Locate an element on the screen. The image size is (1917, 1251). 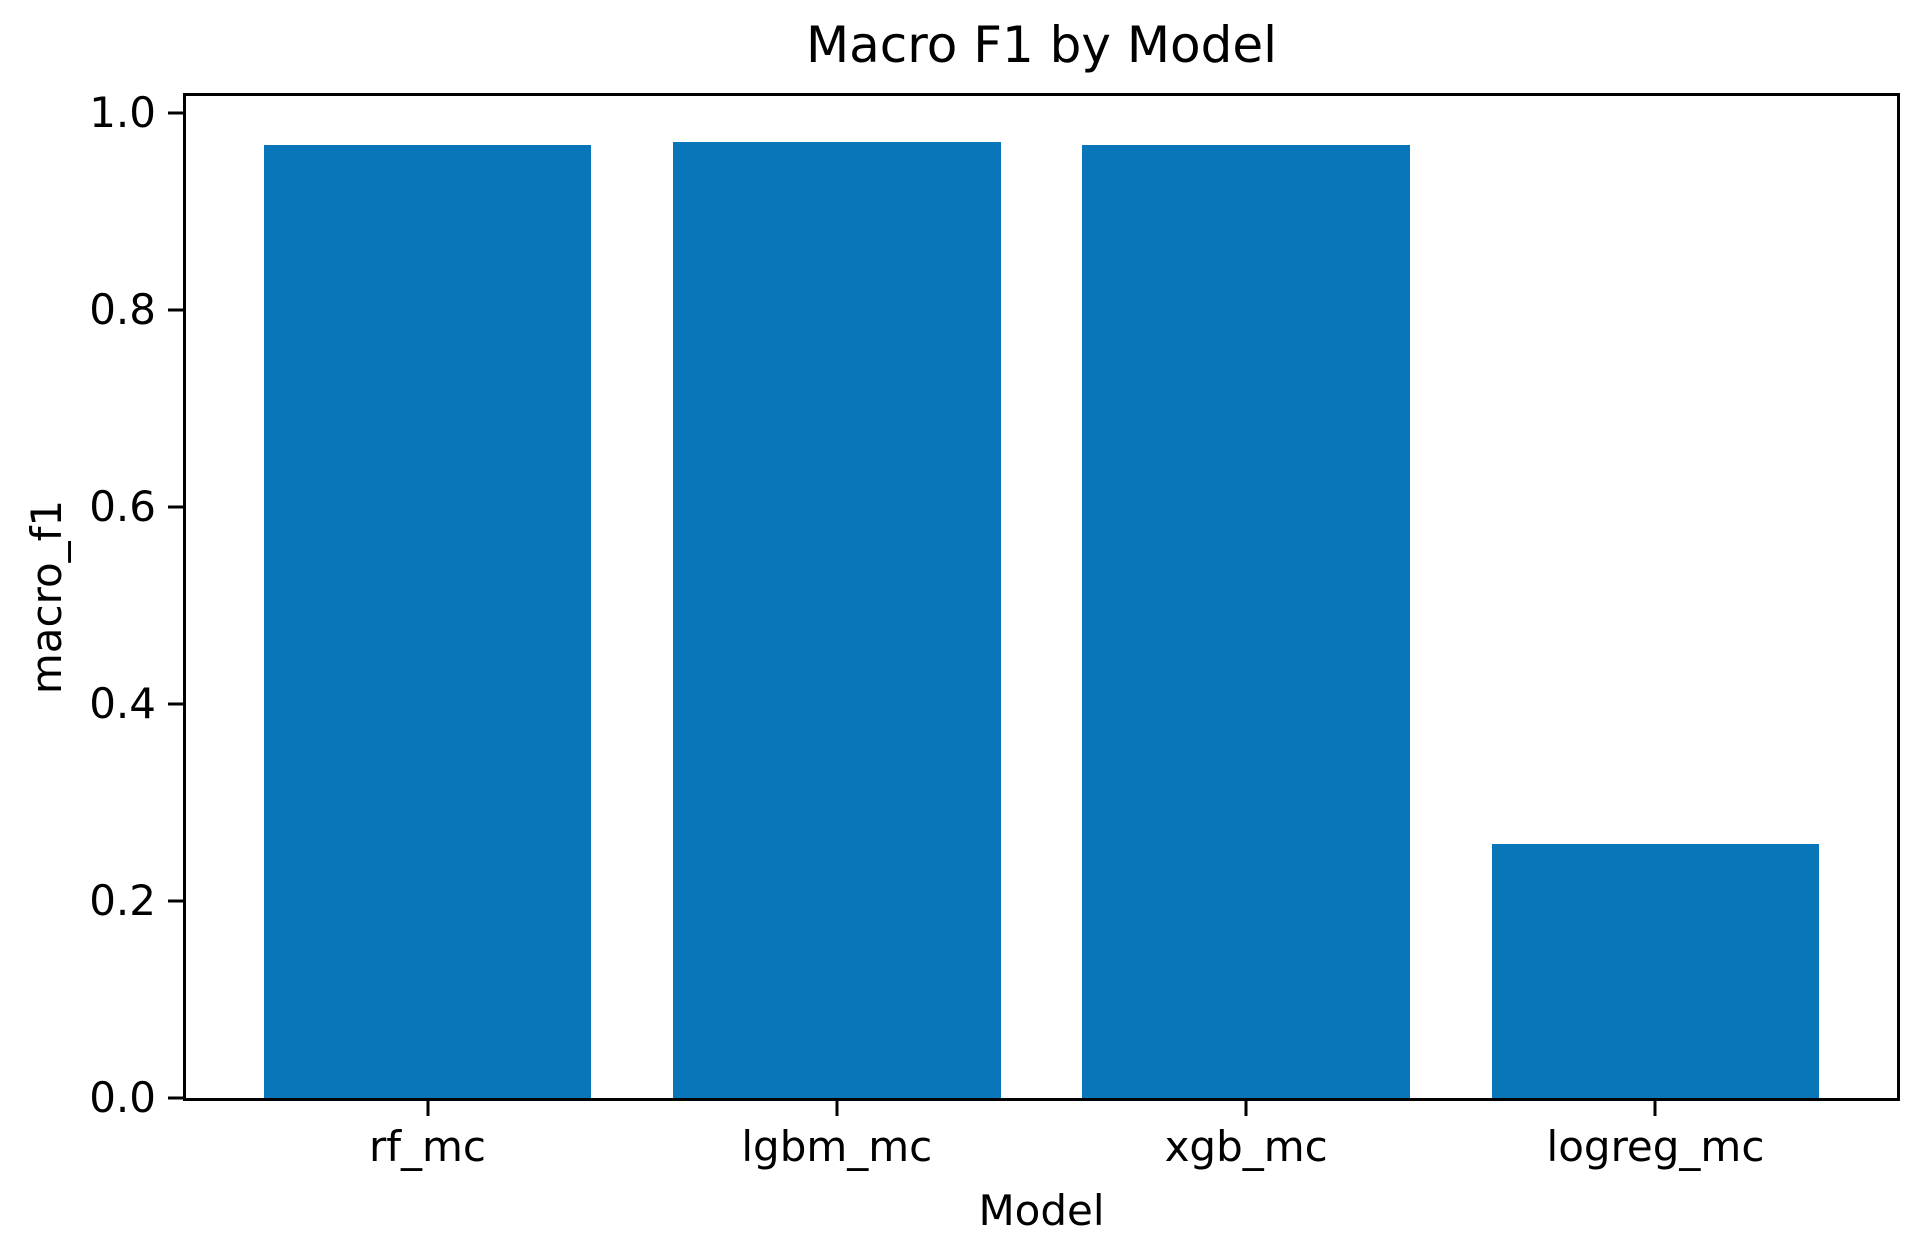
x-tick-label-xgb_mc: xgb_mc is located at coordinates (1246, 1146).